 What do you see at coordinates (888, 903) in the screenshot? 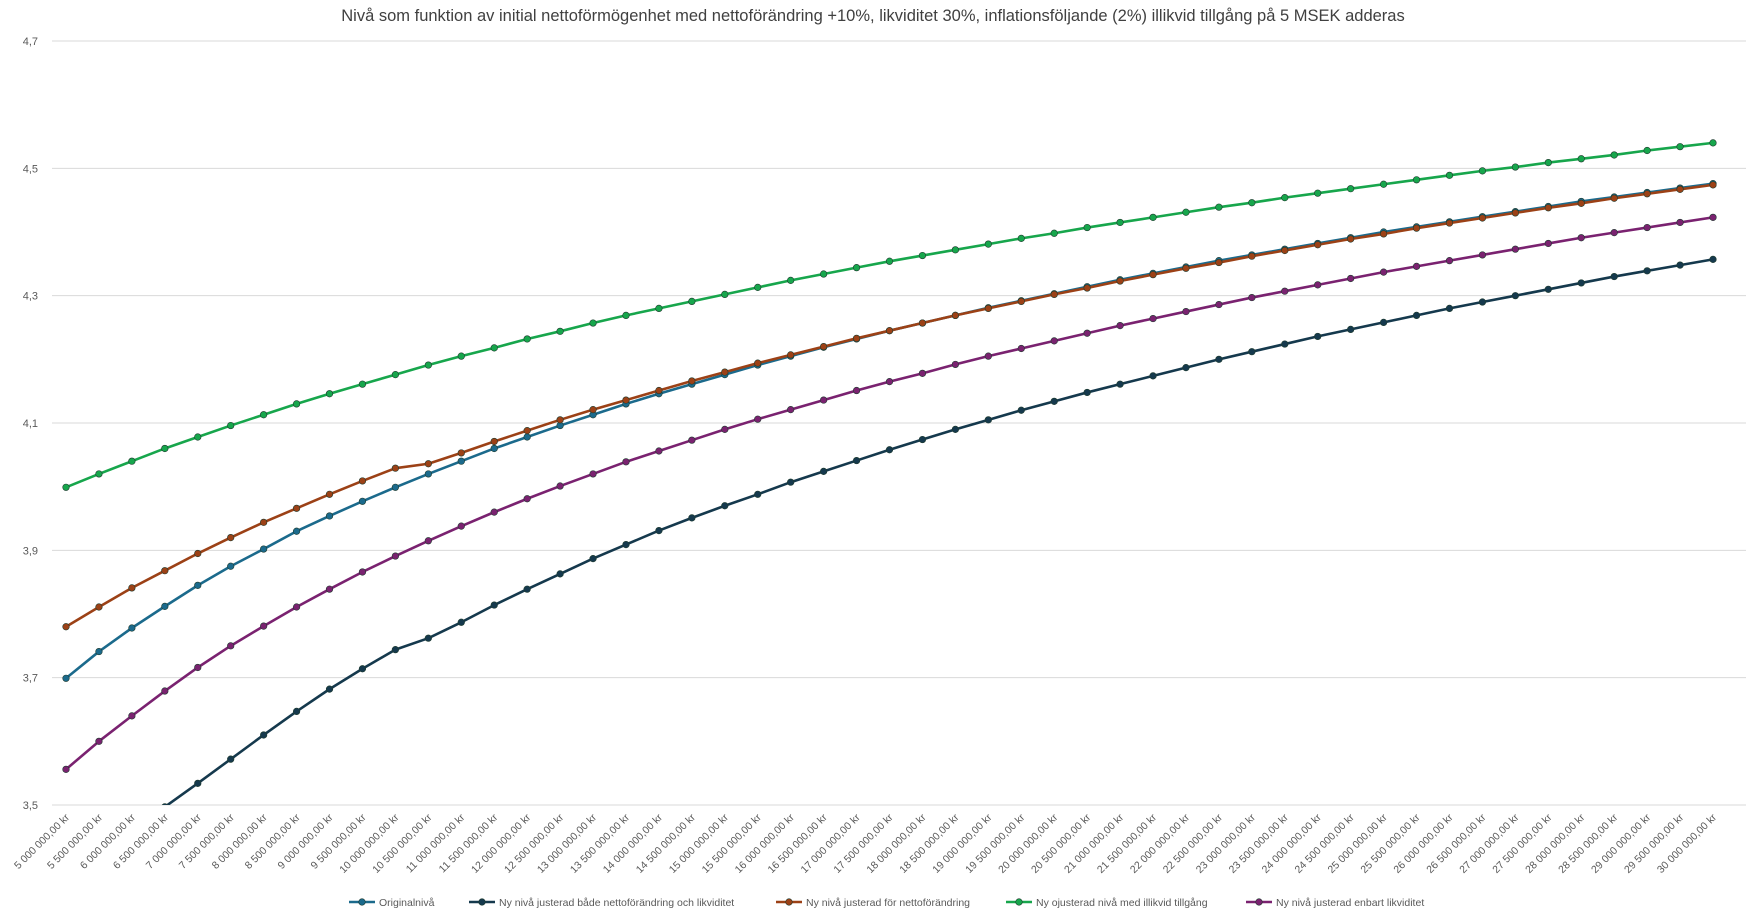
I see `legend-label: Ny nivå justerad för nettoförändring` at bounding box center [888, 903].